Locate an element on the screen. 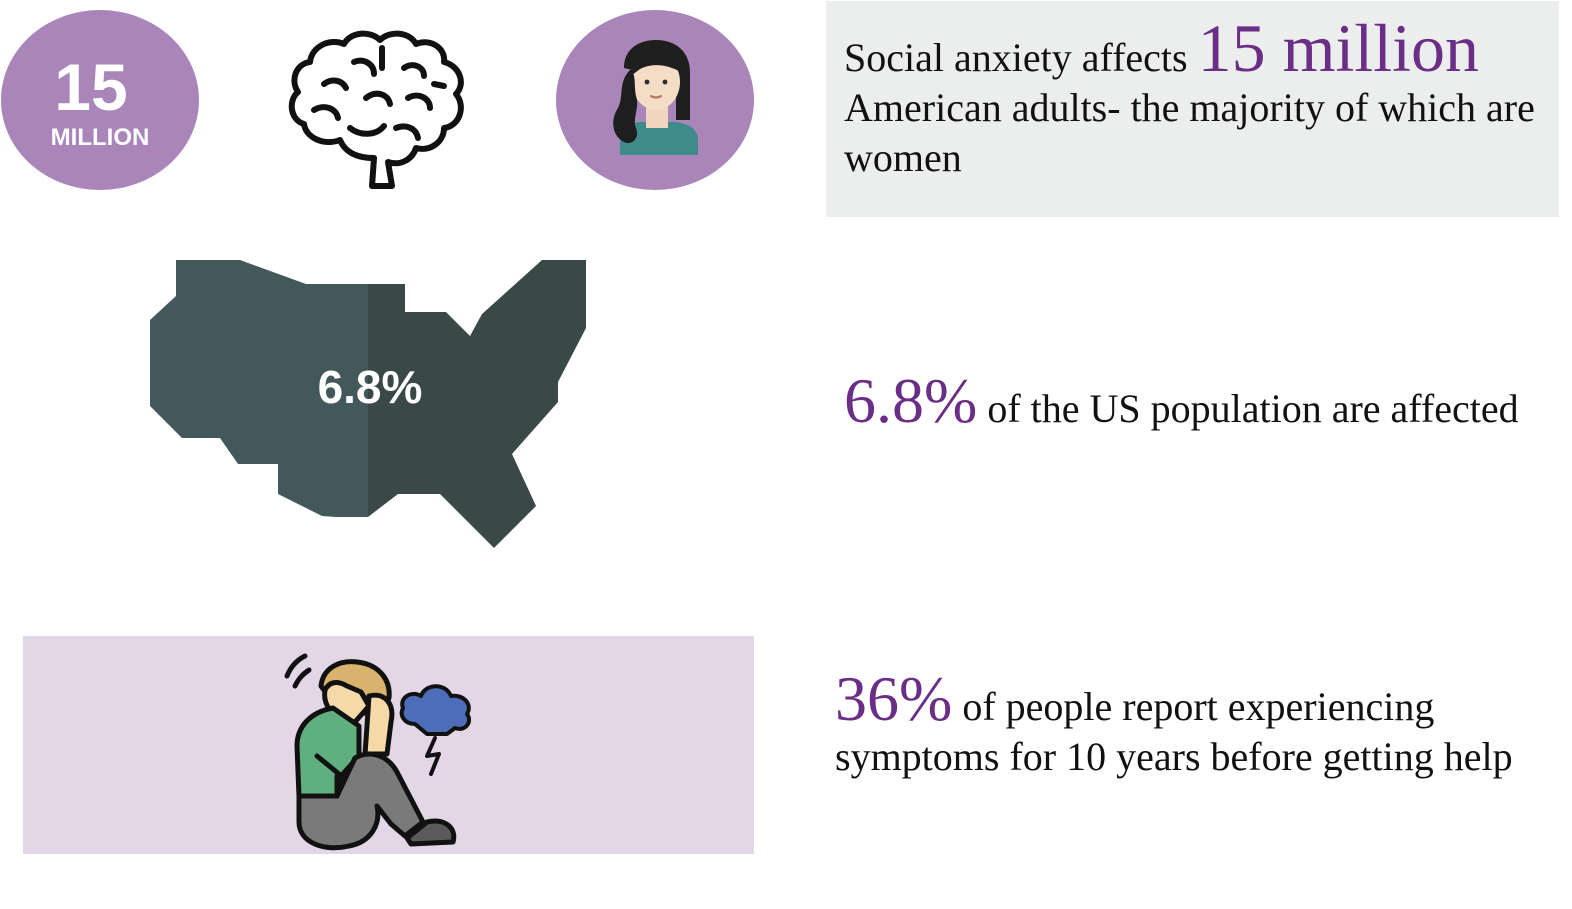 The image size is (1572, 909). stat-number: 15 is located at coordinates (91, 87).